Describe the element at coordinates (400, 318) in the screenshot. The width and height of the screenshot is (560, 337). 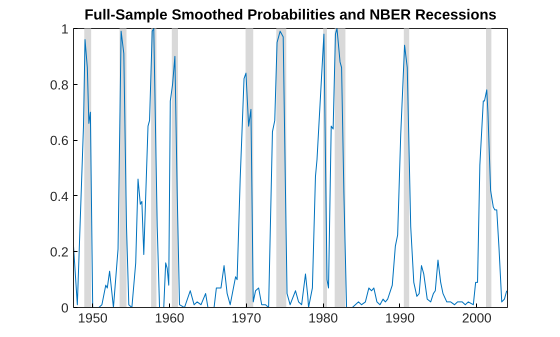
I see `x-tick-label: 1990` at that location.